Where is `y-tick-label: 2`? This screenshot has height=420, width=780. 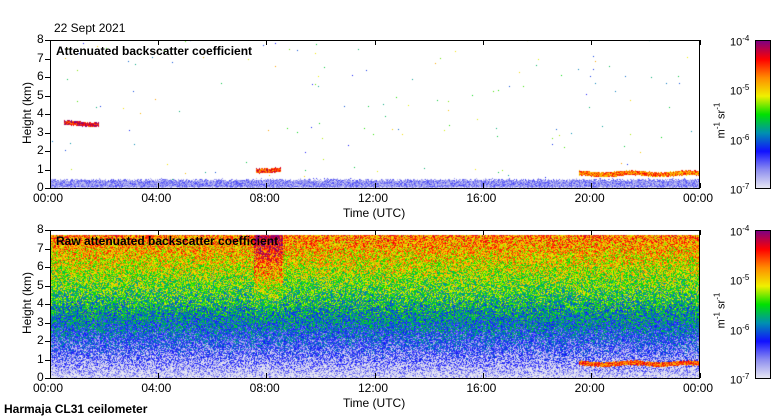 y-tick-label: 2 is located at coordinates (40, 150).